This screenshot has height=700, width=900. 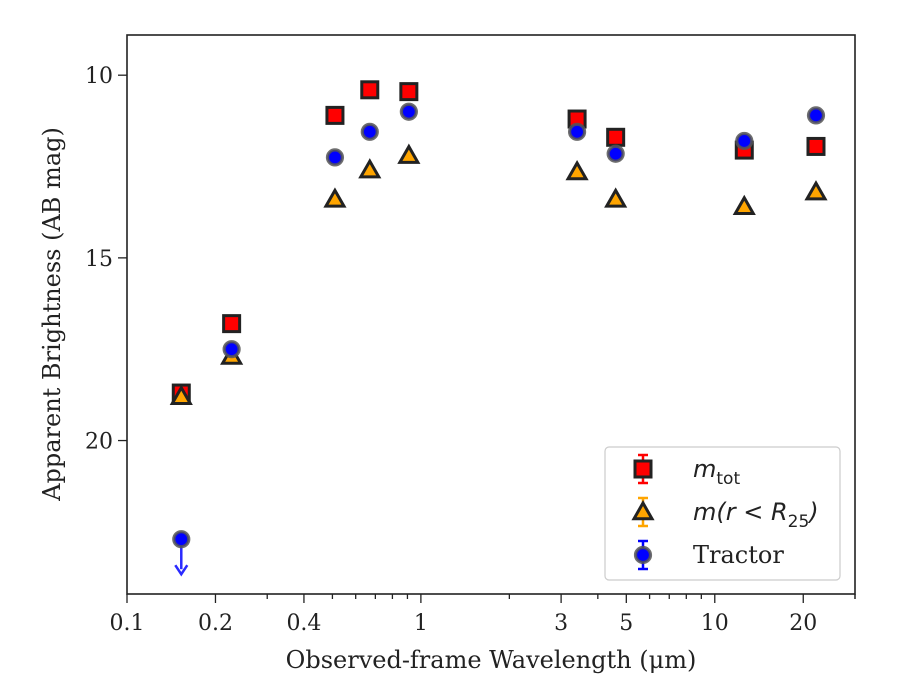 I want to click on x-tick-label-6: 10, so click(x=715, y=623).